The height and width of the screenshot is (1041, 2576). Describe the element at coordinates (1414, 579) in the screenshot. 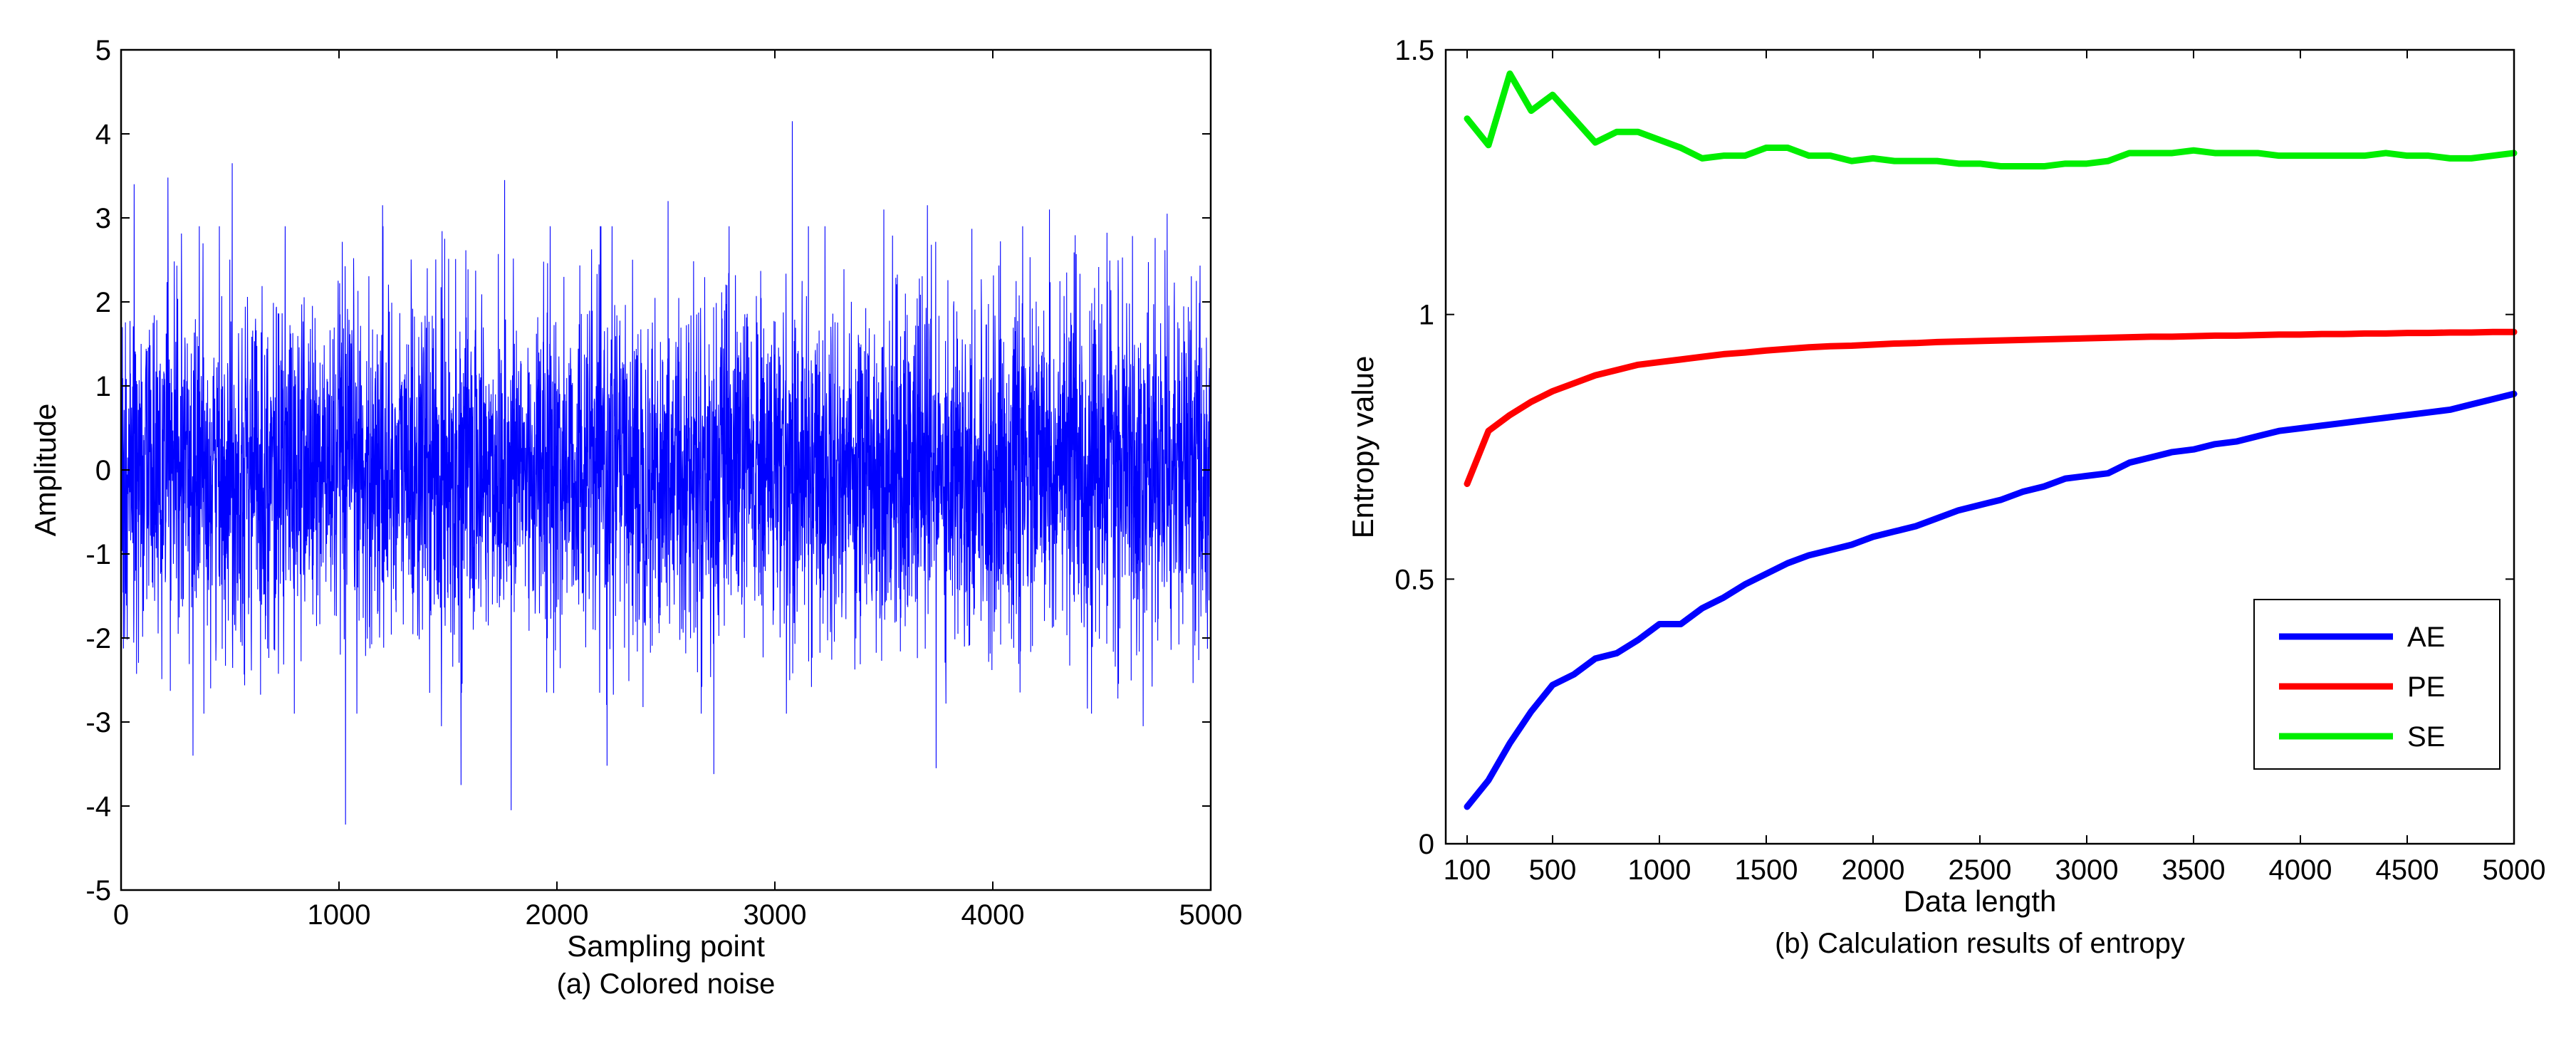

I see `panel-b-y-tick-label: 0.5` at that location.